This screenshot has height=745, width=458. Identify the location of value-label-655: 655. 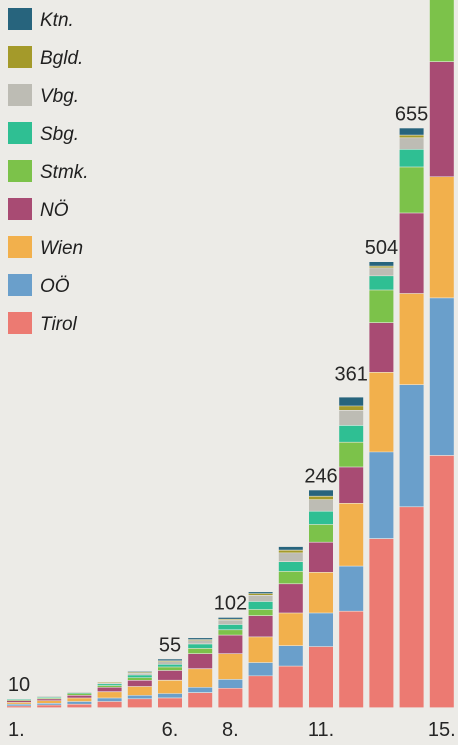
(411, 114).